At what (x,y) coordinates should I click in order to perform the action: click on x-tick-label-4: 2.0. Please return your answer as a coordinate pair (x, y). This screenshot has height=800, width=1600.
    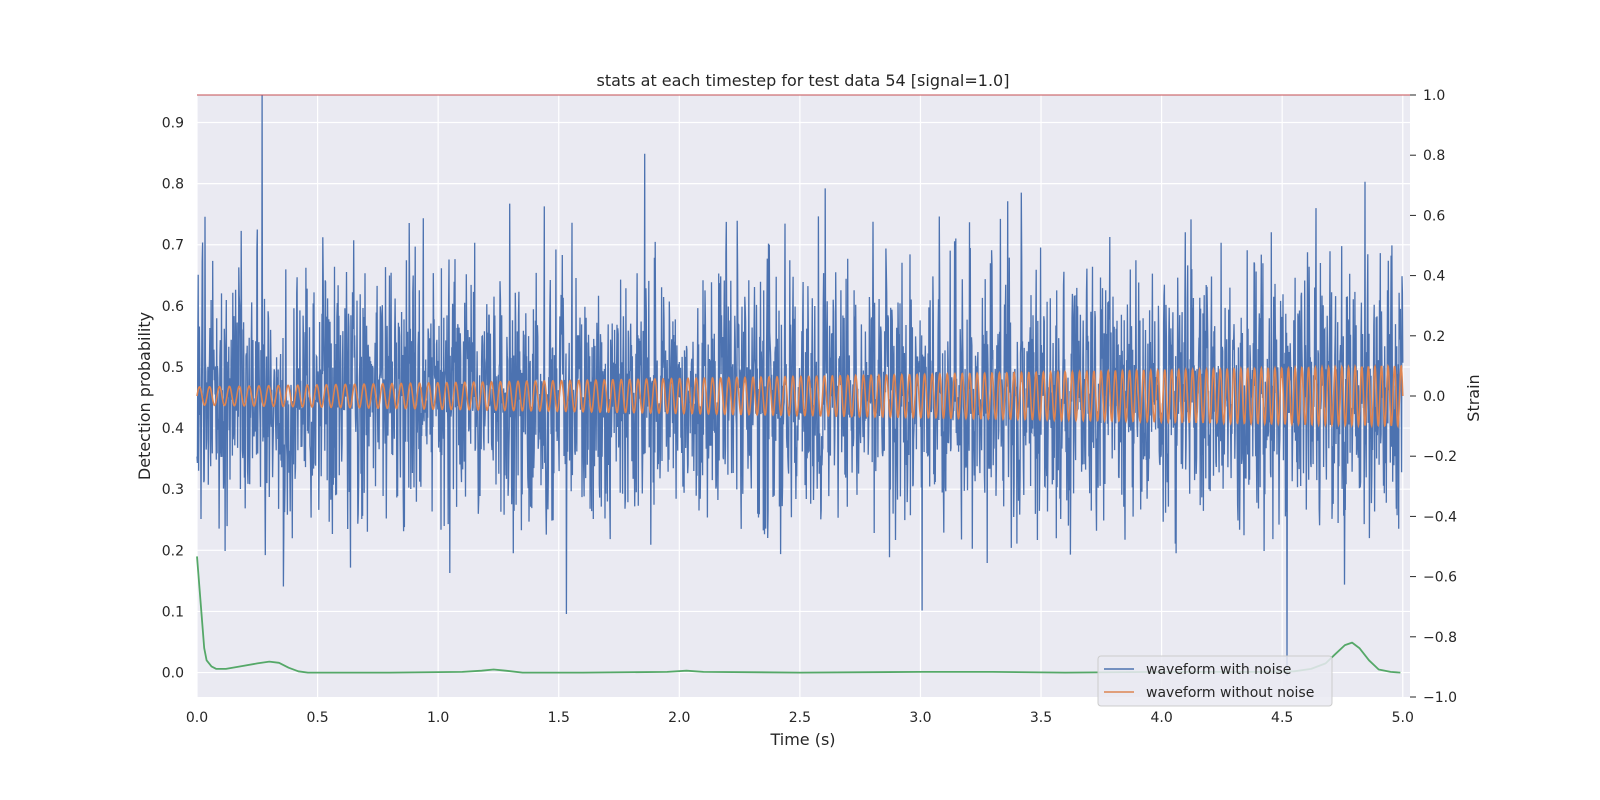
    Looking at the image, I should click on (679, 718).